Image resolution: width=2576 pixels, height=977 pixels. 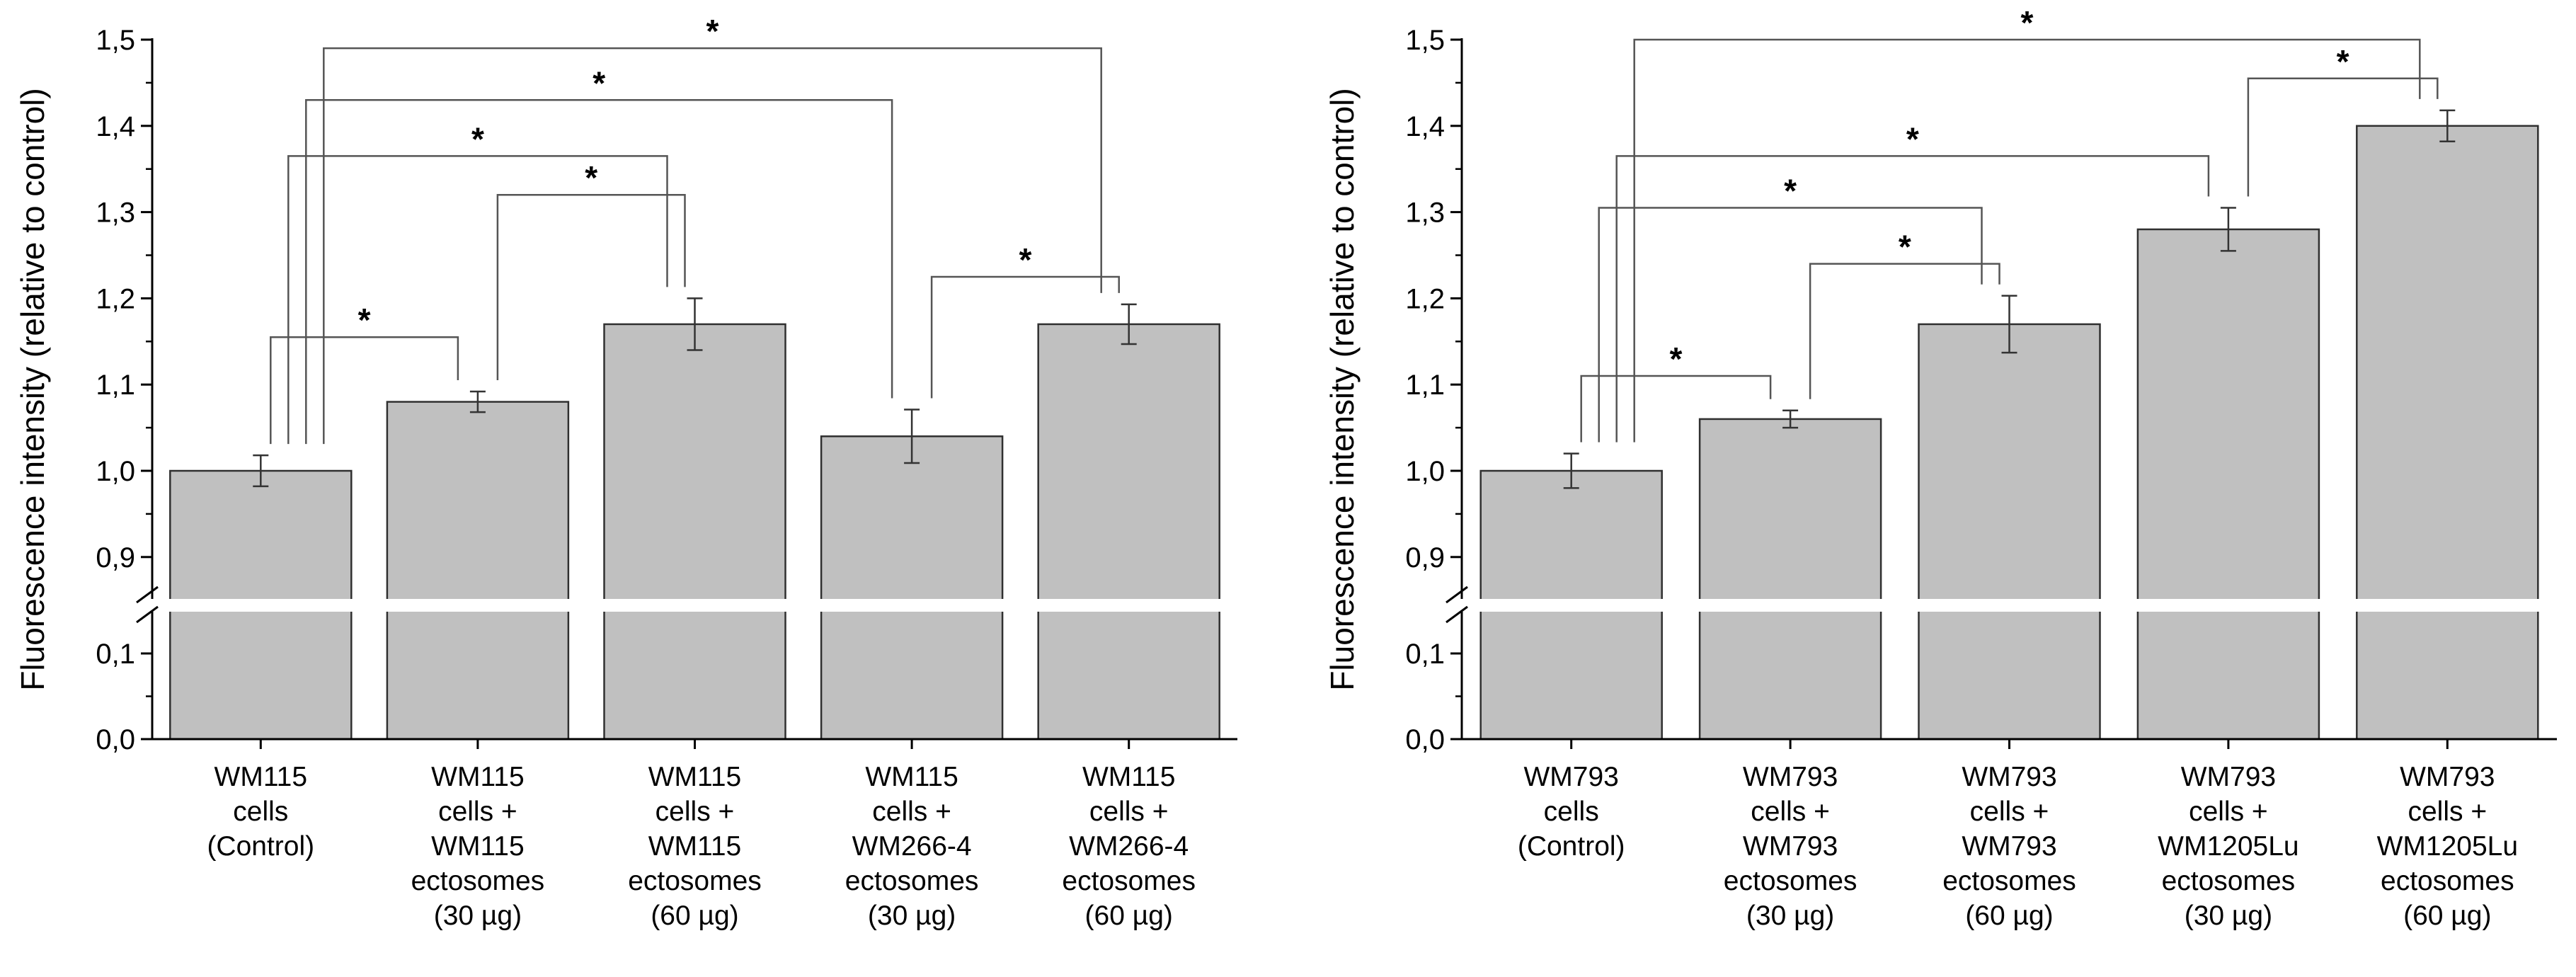 I want to click on axis-break-band, so click(x=690, y=605).